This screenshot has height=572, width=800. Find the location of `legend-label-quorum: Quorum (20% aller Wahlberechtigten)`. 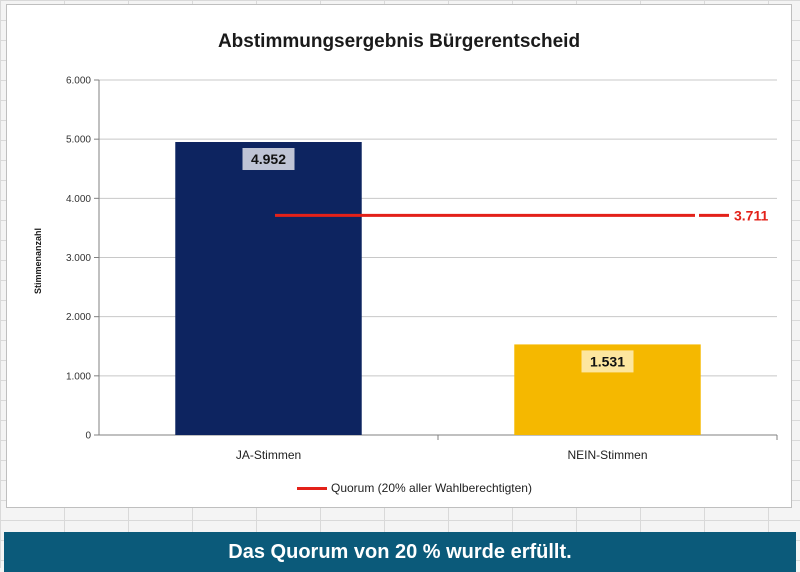

legend-label-quorum: Quorum (20% aller Wahlberechtigten) is located at coordinates (431, 488).